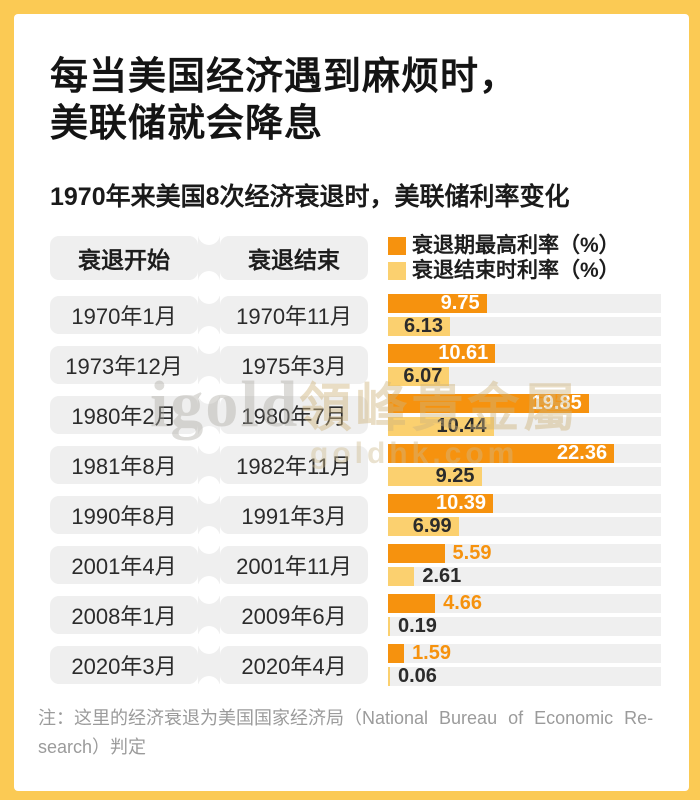  Describe the element at coordinates (463, 603) in the screenshot. I see `max-rate-value: 4.66` at that location.